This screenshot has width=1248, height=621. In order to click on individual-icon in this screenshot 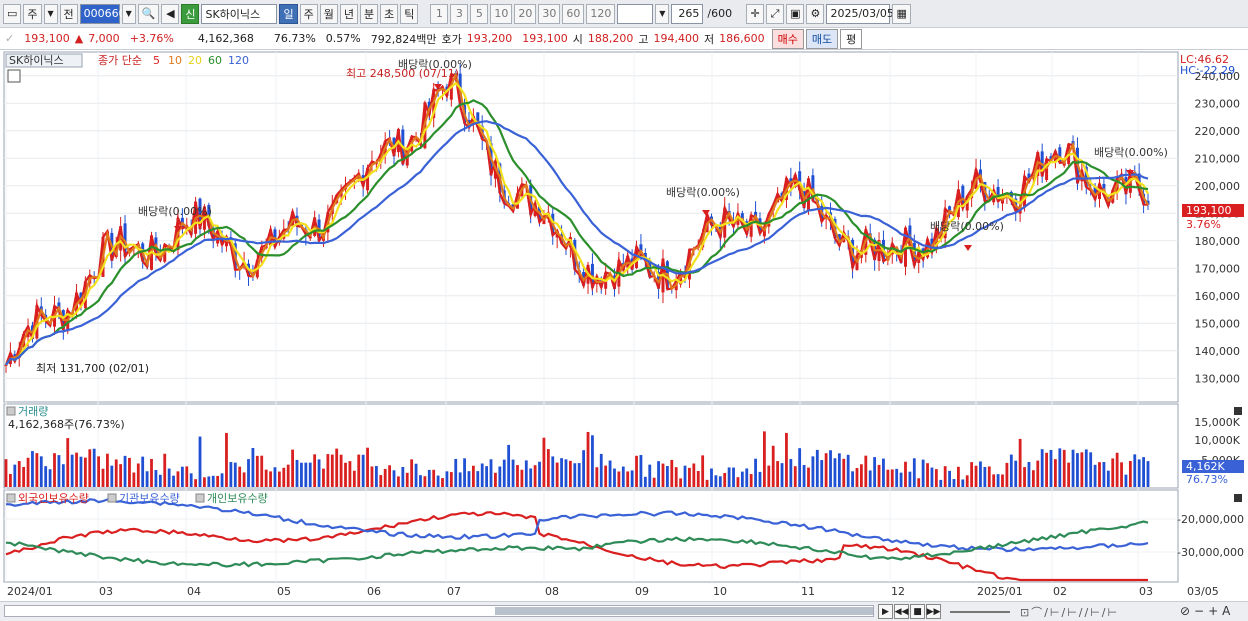, I will do `click(200, 498)`.